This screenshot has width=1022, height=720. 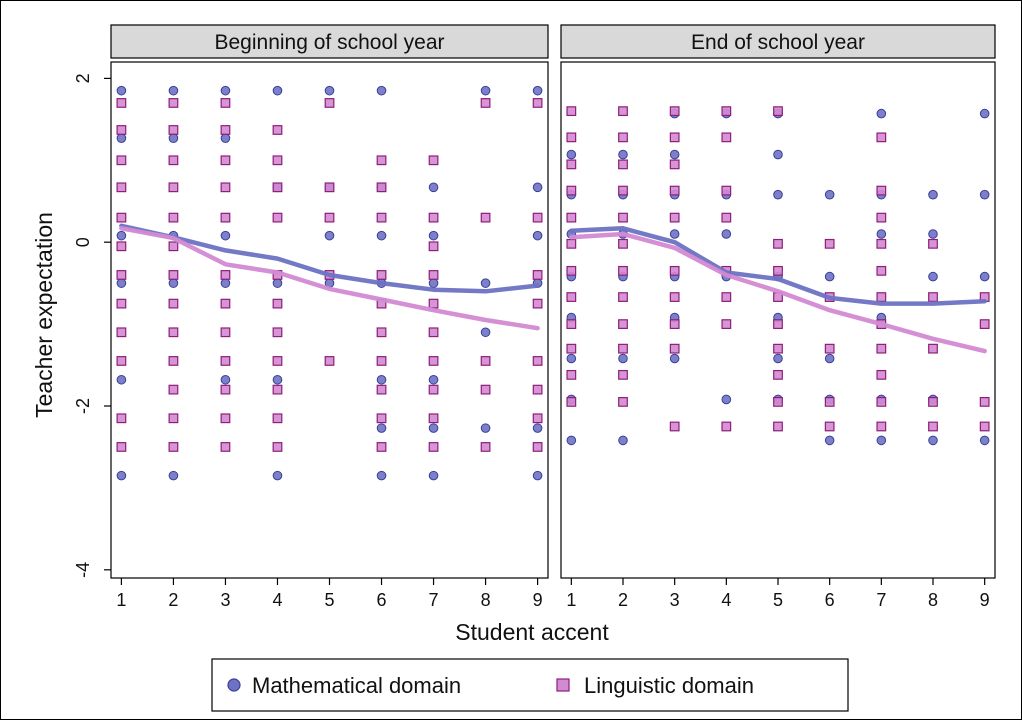 What do you see at coordinates (530, 685) in the screenshot?
I see `legend-box` at bounding box center [530, 685].